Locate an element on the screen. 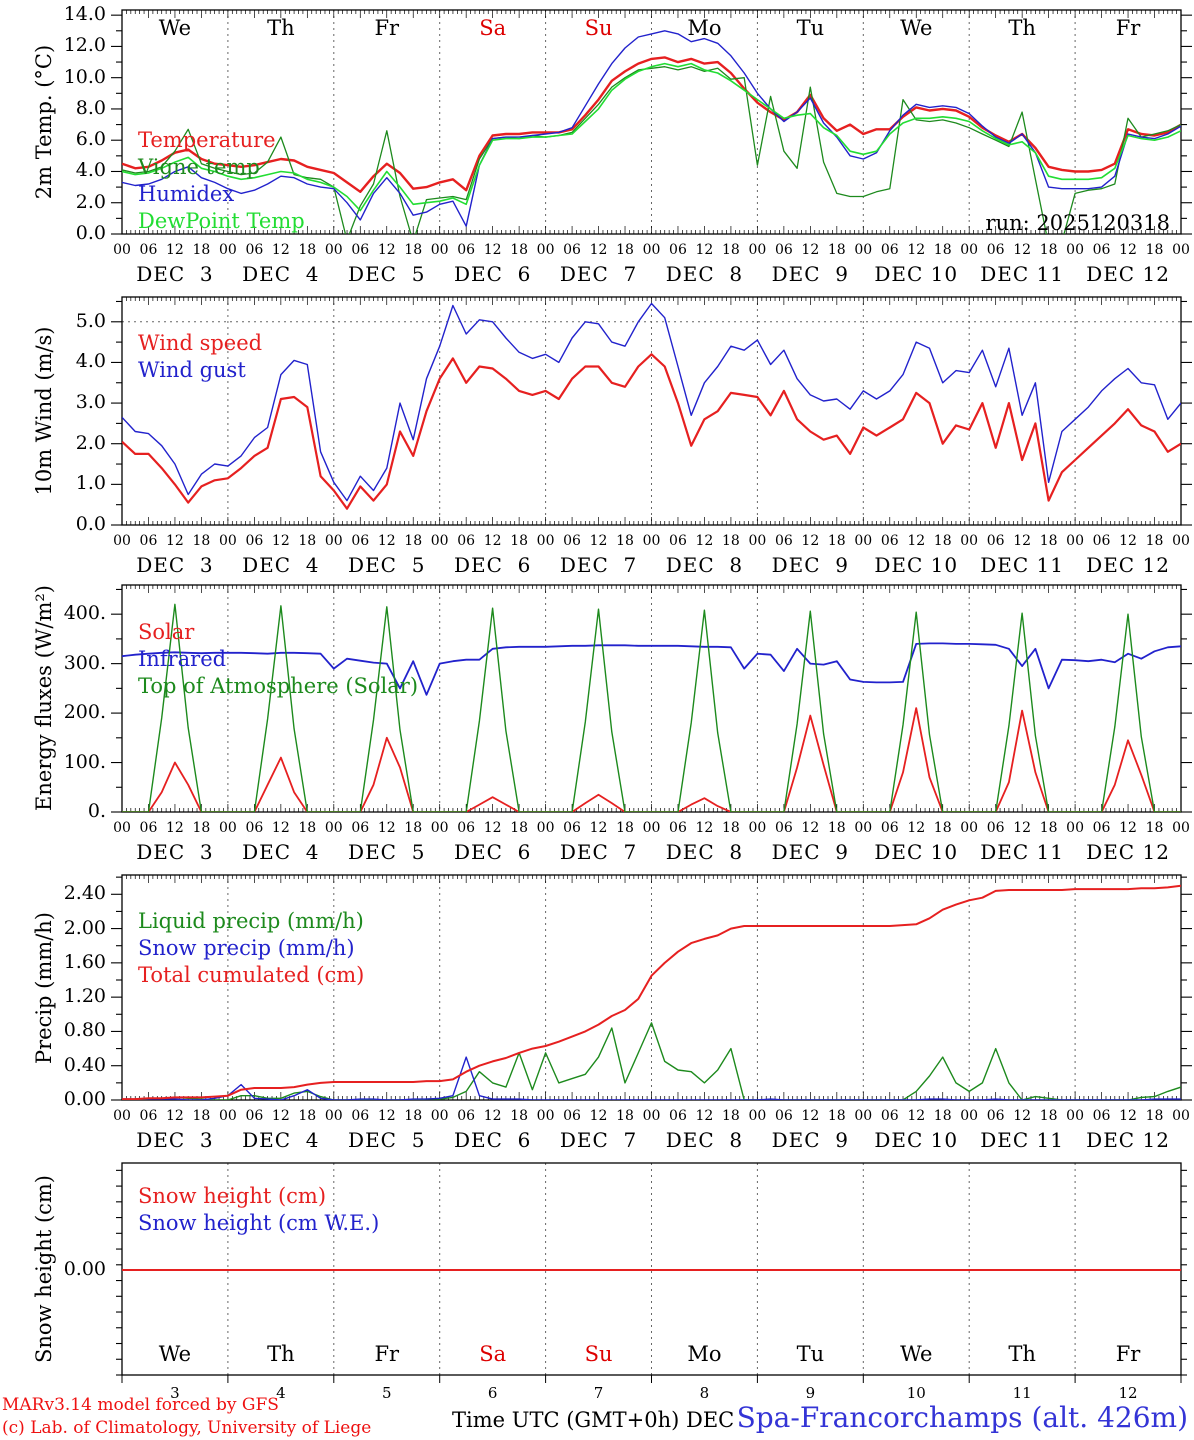 Image resolution: width=1194 pixels, height=1440 pixels. x-axis-title: Time UTC (GMT+0h) DEC is located at coordinates (593, 1420).